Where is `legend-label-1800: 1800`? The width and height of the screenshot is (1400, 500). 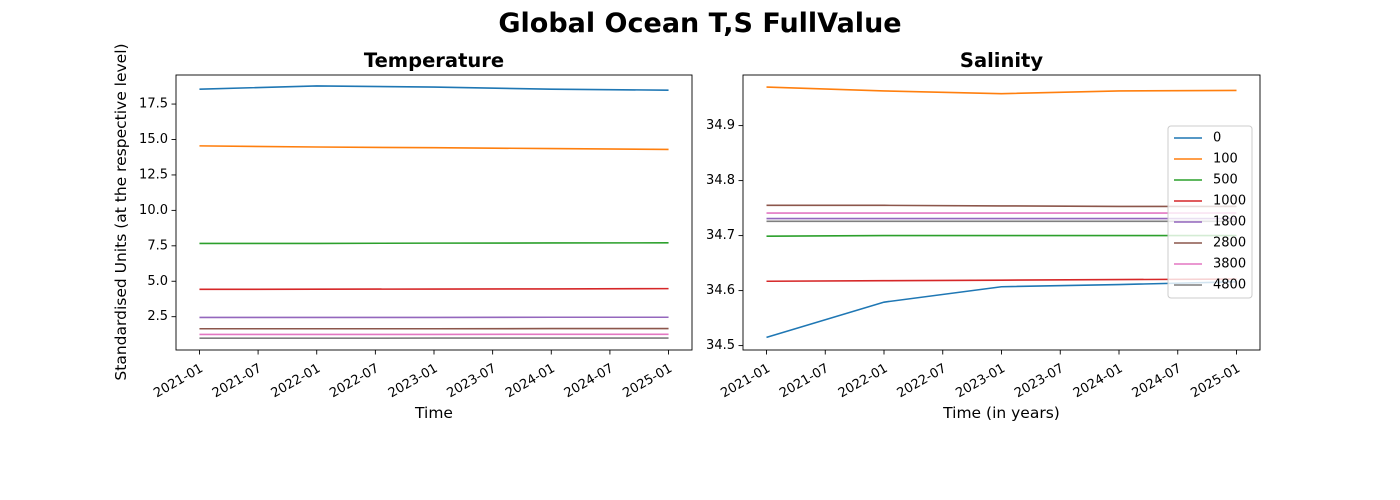 legend-label-1800: 1800 is located at coordinates (1229, 222).